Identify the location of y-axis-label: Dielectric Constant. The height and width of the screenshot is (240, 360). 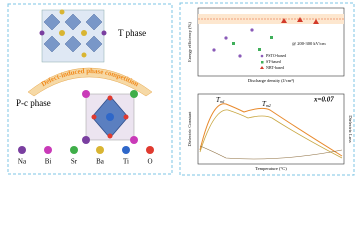
(189, 129).